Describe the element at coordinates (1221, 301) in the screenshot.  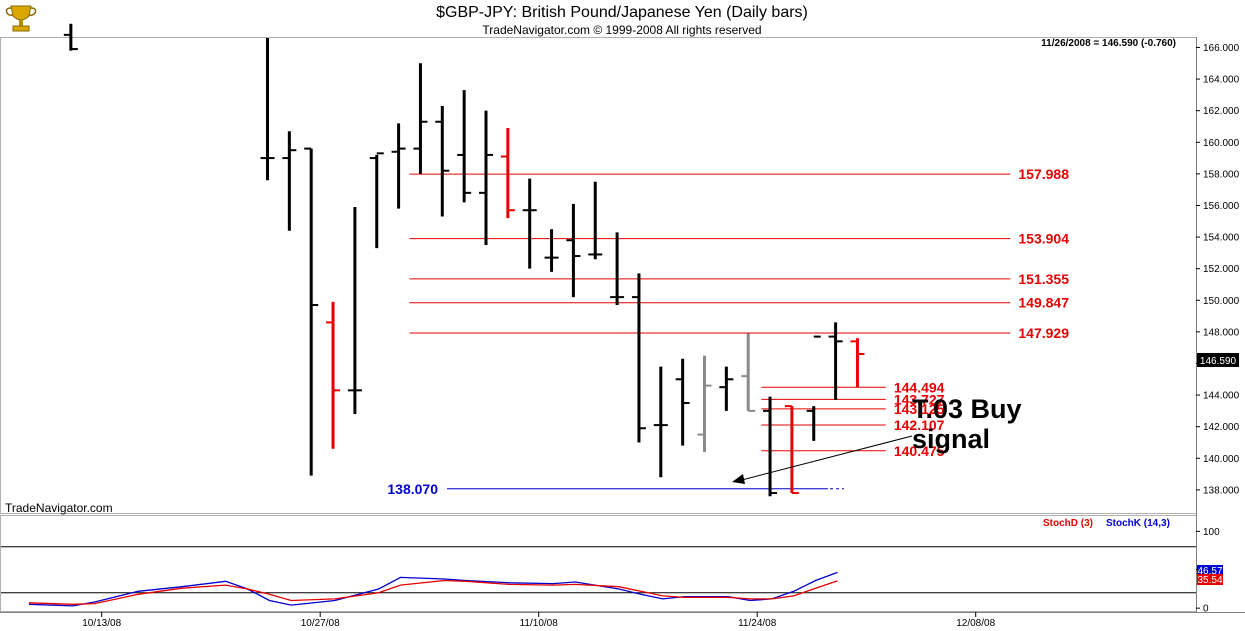
I see `price-tick-label: 150.000` at that location.